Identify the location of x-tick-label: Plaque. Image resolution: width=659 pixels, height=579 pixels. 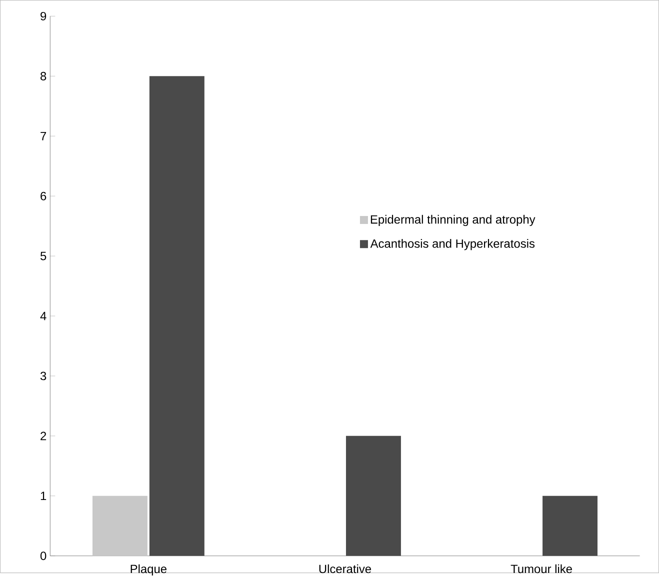
(148, 570).